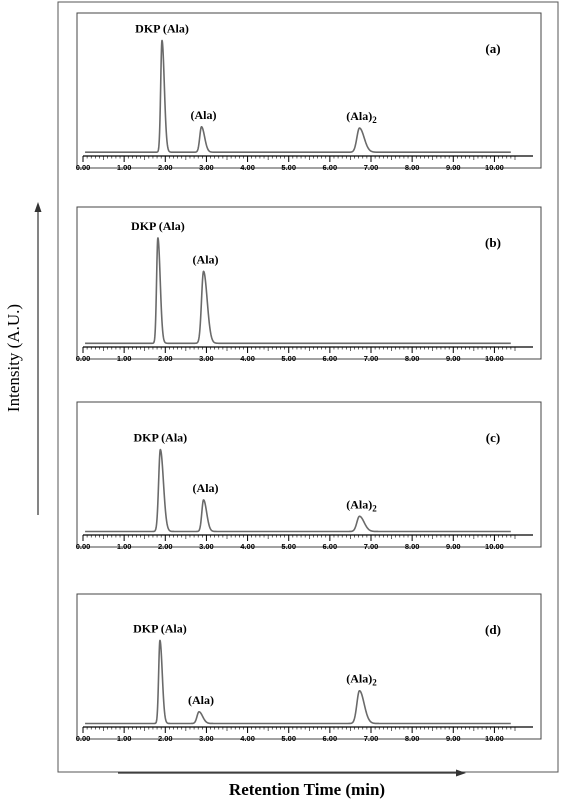  Describe the element at coordinates (493, 242) in the screenshot. I see `panel-letter: (b)` at that location.